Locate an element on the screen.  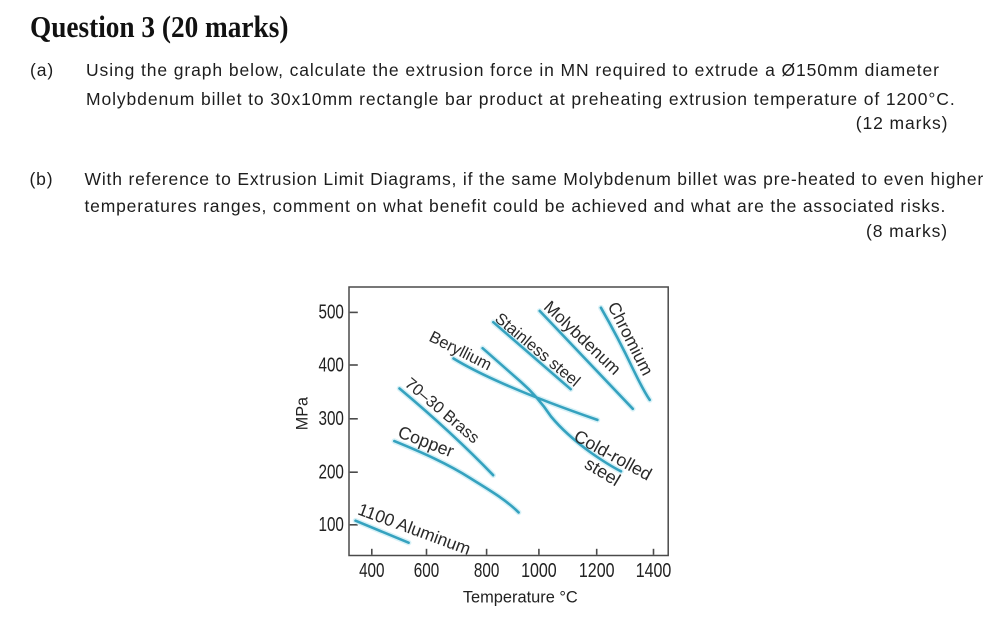
svg-text: 300 is located at coordinates (331, 419).